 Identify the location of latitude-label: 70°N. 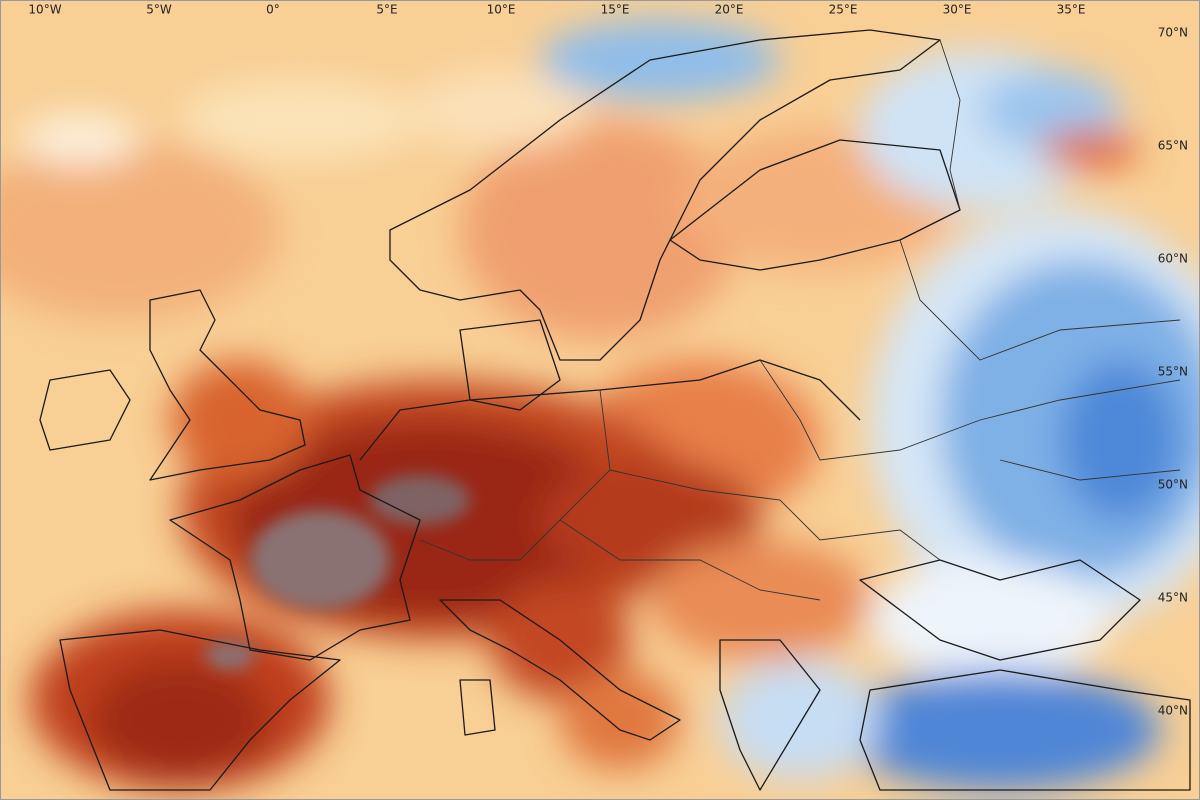
(1173, 33).